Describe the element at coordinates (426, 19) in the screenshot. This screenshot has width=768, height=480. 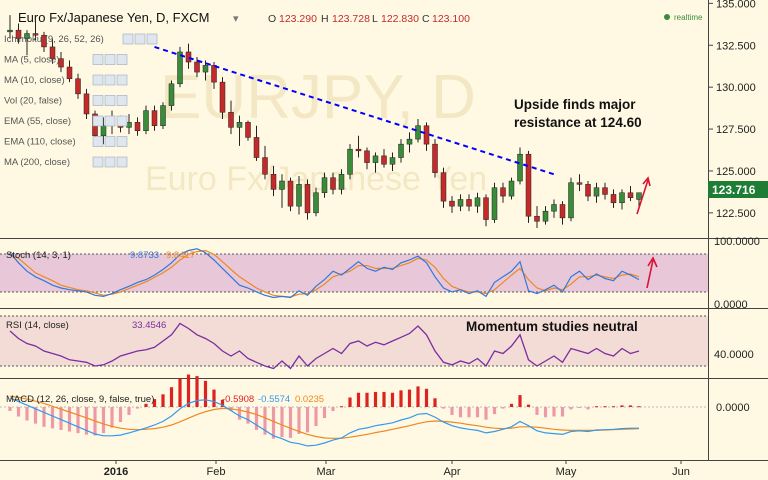
I see `c-label: C` at that location.